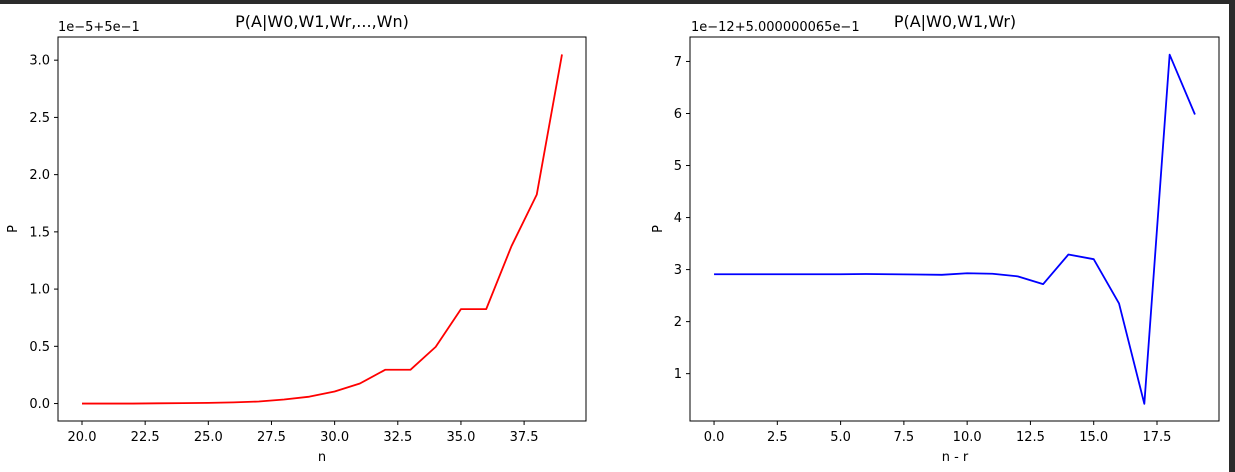 Image resolution: width=1235 pixels, height=472 pixels. Describe the element at coordinates (13, 229) in the screenshot. I see `left-chart-y-axis-label: P` at that location.